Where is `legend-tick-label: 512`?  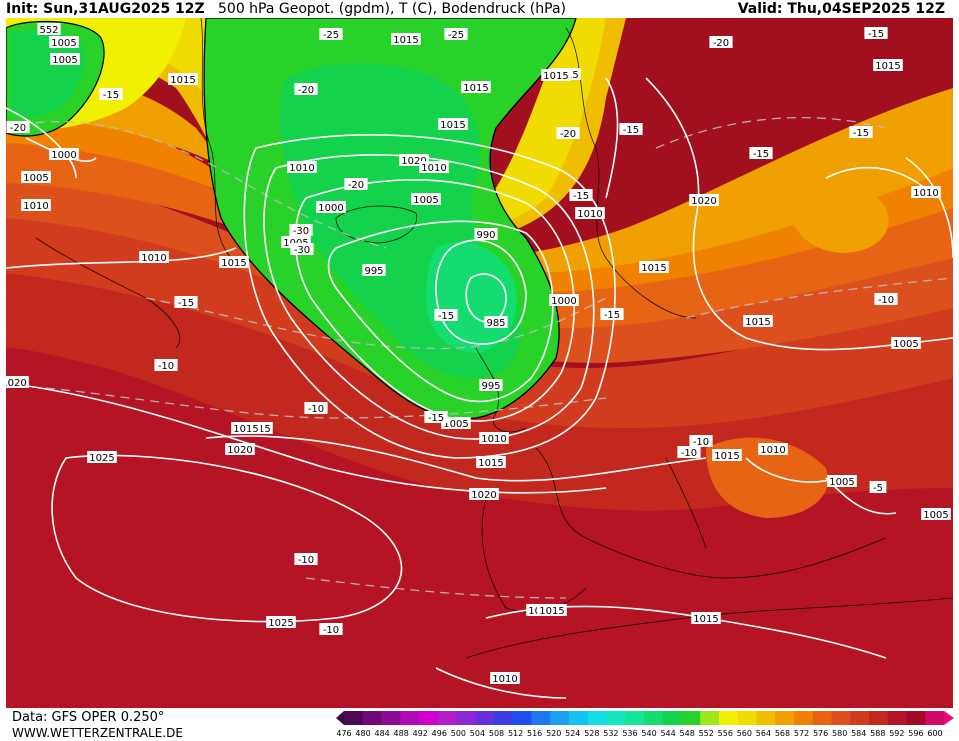
legend-tick-label: 512 is located at coordinates (515, 733).